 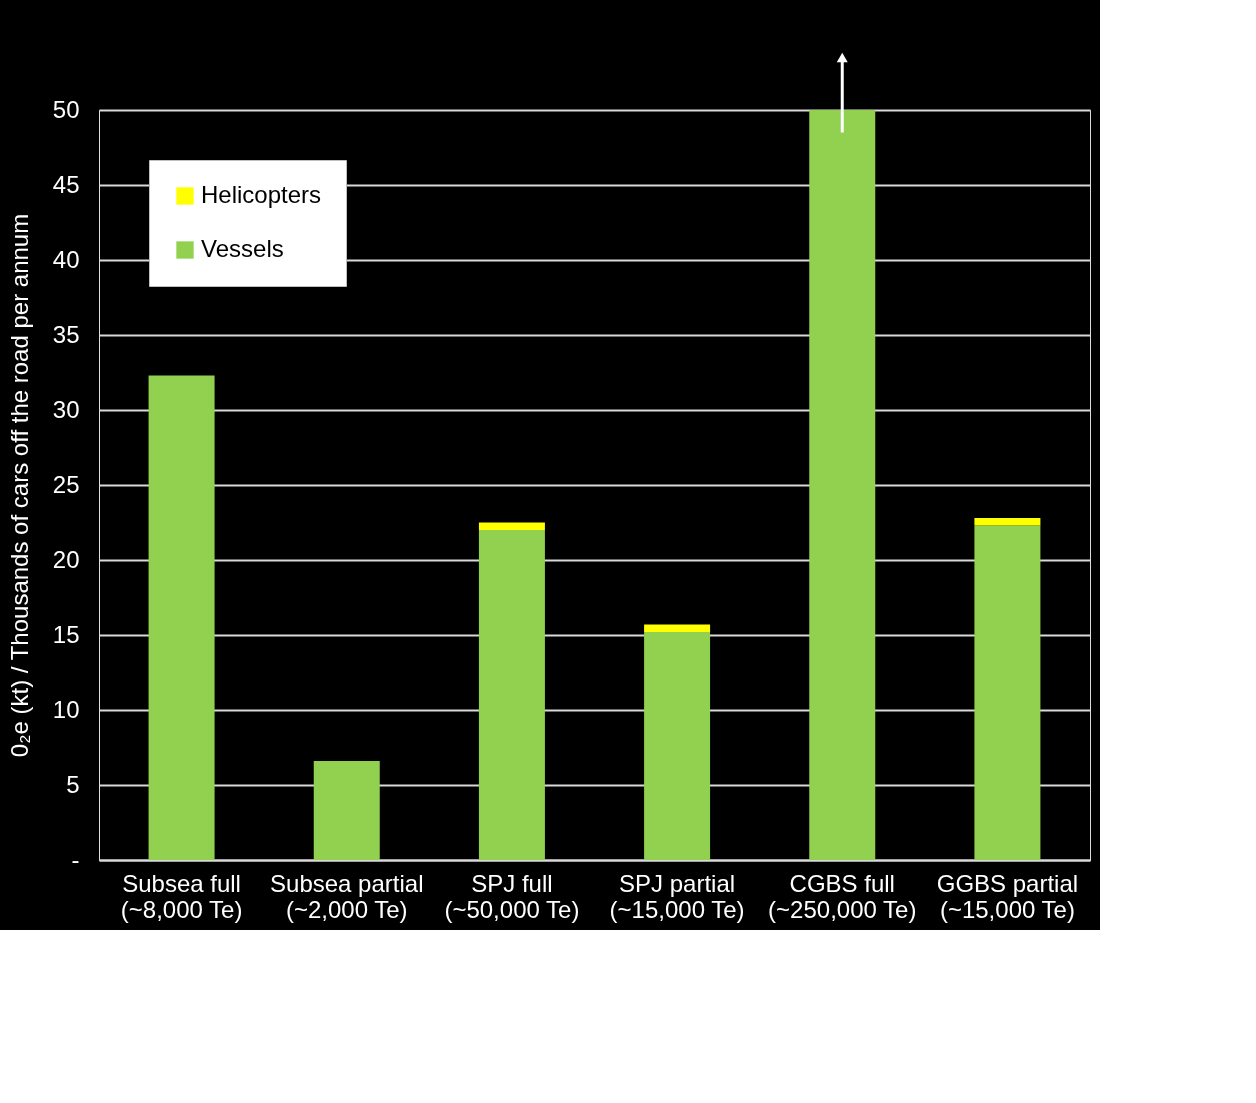 I want to click on x-tick-label: SPJ full (~50,000 Te), so click(x=512, y=896).